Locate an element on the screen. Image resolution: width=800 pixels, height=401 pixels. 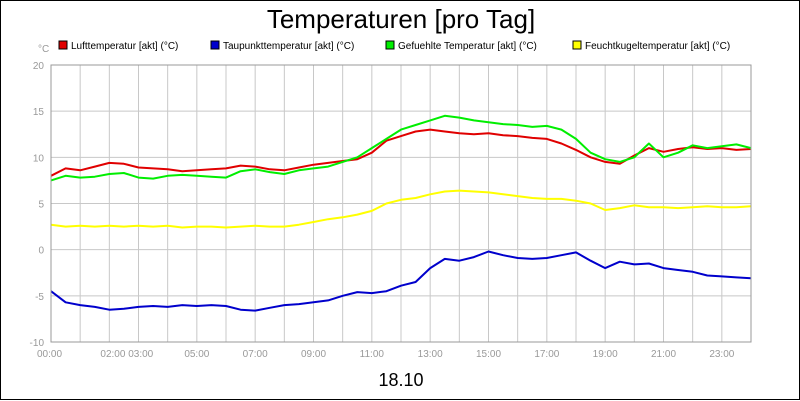
x-tick-label: 00:00 is located at coordinates (49, 354).